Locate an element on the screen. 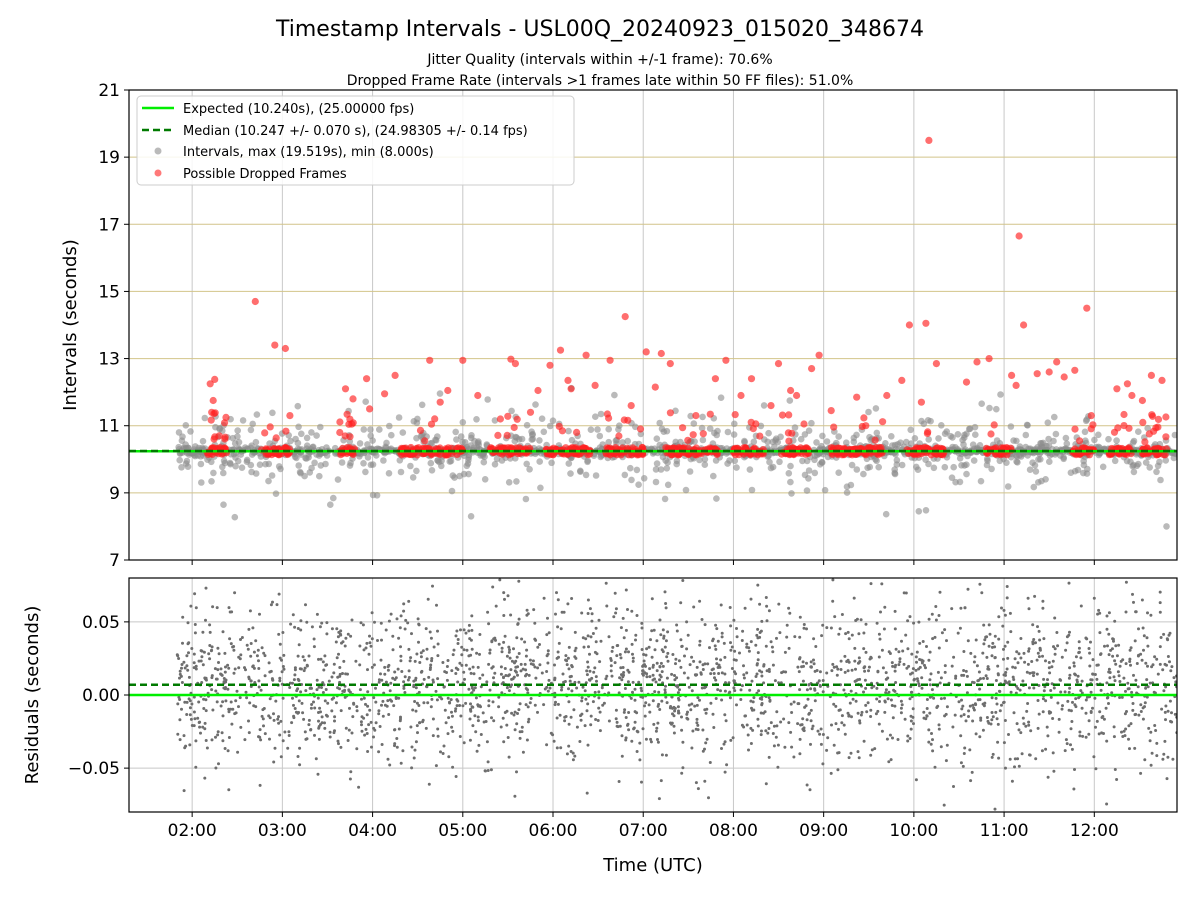 The height and width of the screenshot is (900, 1200). top-y-tick-label: 9 is located at coordinates (114, 494).